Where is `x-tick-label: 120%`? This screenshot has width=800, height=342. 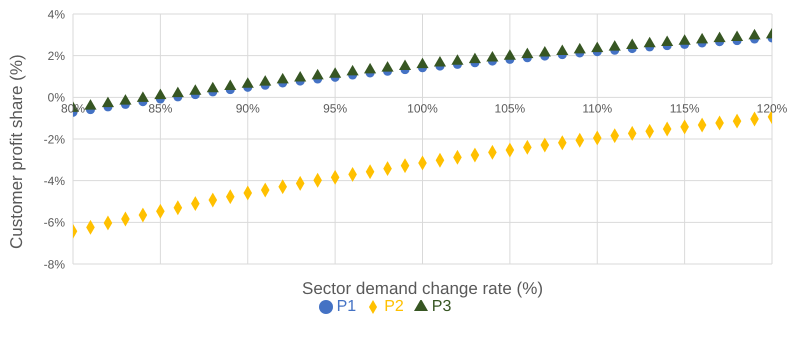 x-tick-label: 120% is located at coordinates (772, 108).